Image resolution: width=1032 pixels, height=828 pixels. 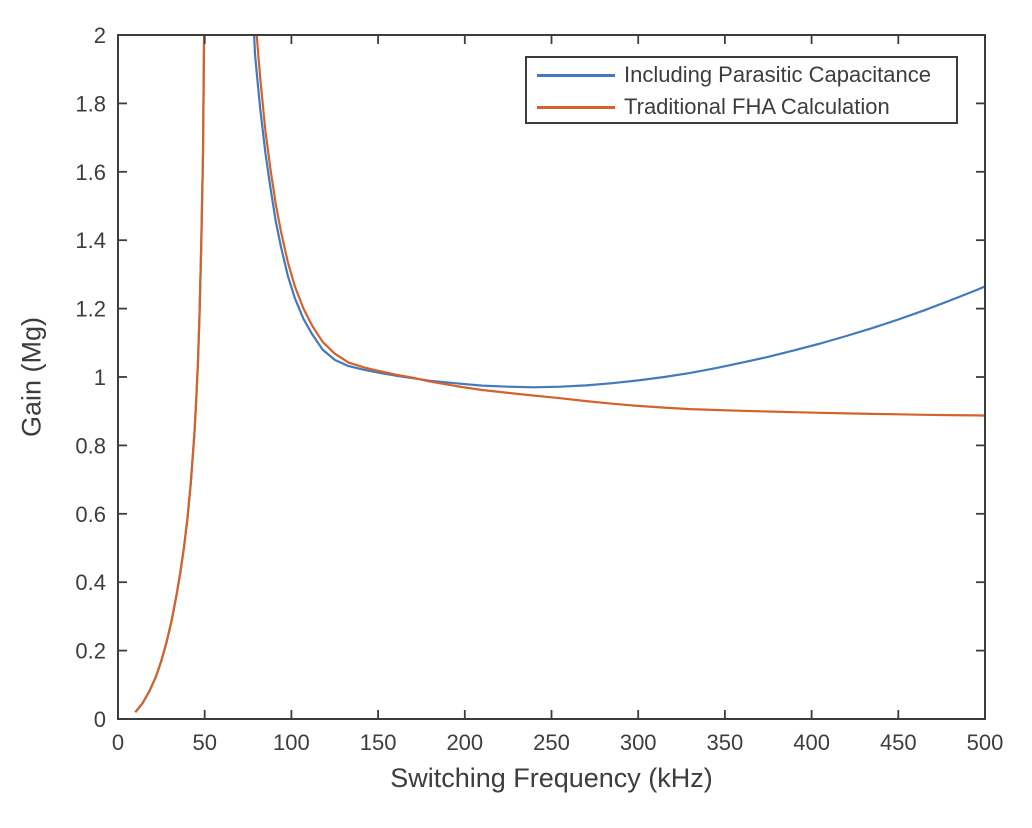 I want to click on y-tick-label: 0, so click(x=100, y=719).